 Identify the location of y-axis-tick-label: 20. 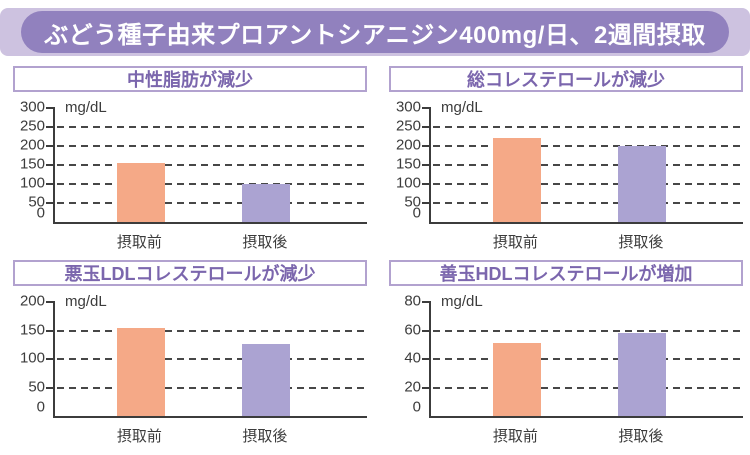
(412, 386).